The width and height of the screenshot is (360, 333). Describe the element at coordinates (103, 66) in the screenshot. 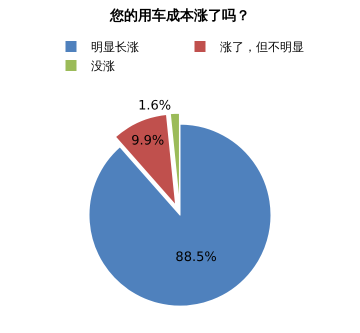

I see `legend-label: 没涨` at that location.